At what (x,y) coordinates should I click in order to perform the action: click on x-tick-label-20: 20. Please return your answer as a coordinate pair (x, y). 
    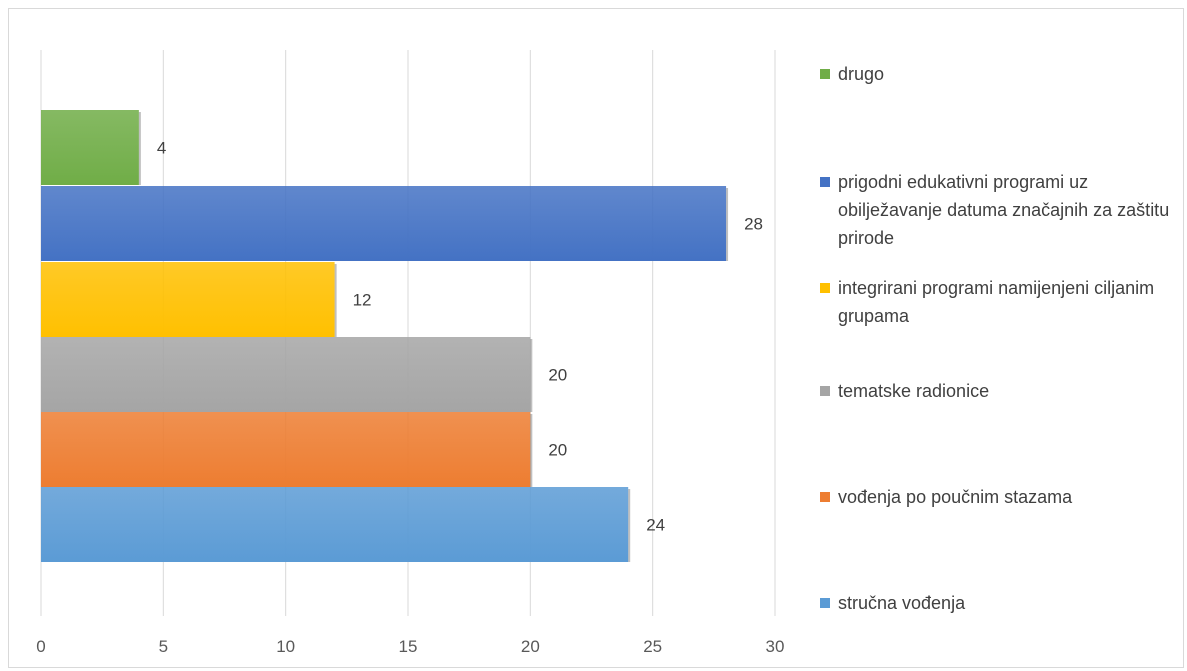
    Looking at the image, I should click on (530, 646).